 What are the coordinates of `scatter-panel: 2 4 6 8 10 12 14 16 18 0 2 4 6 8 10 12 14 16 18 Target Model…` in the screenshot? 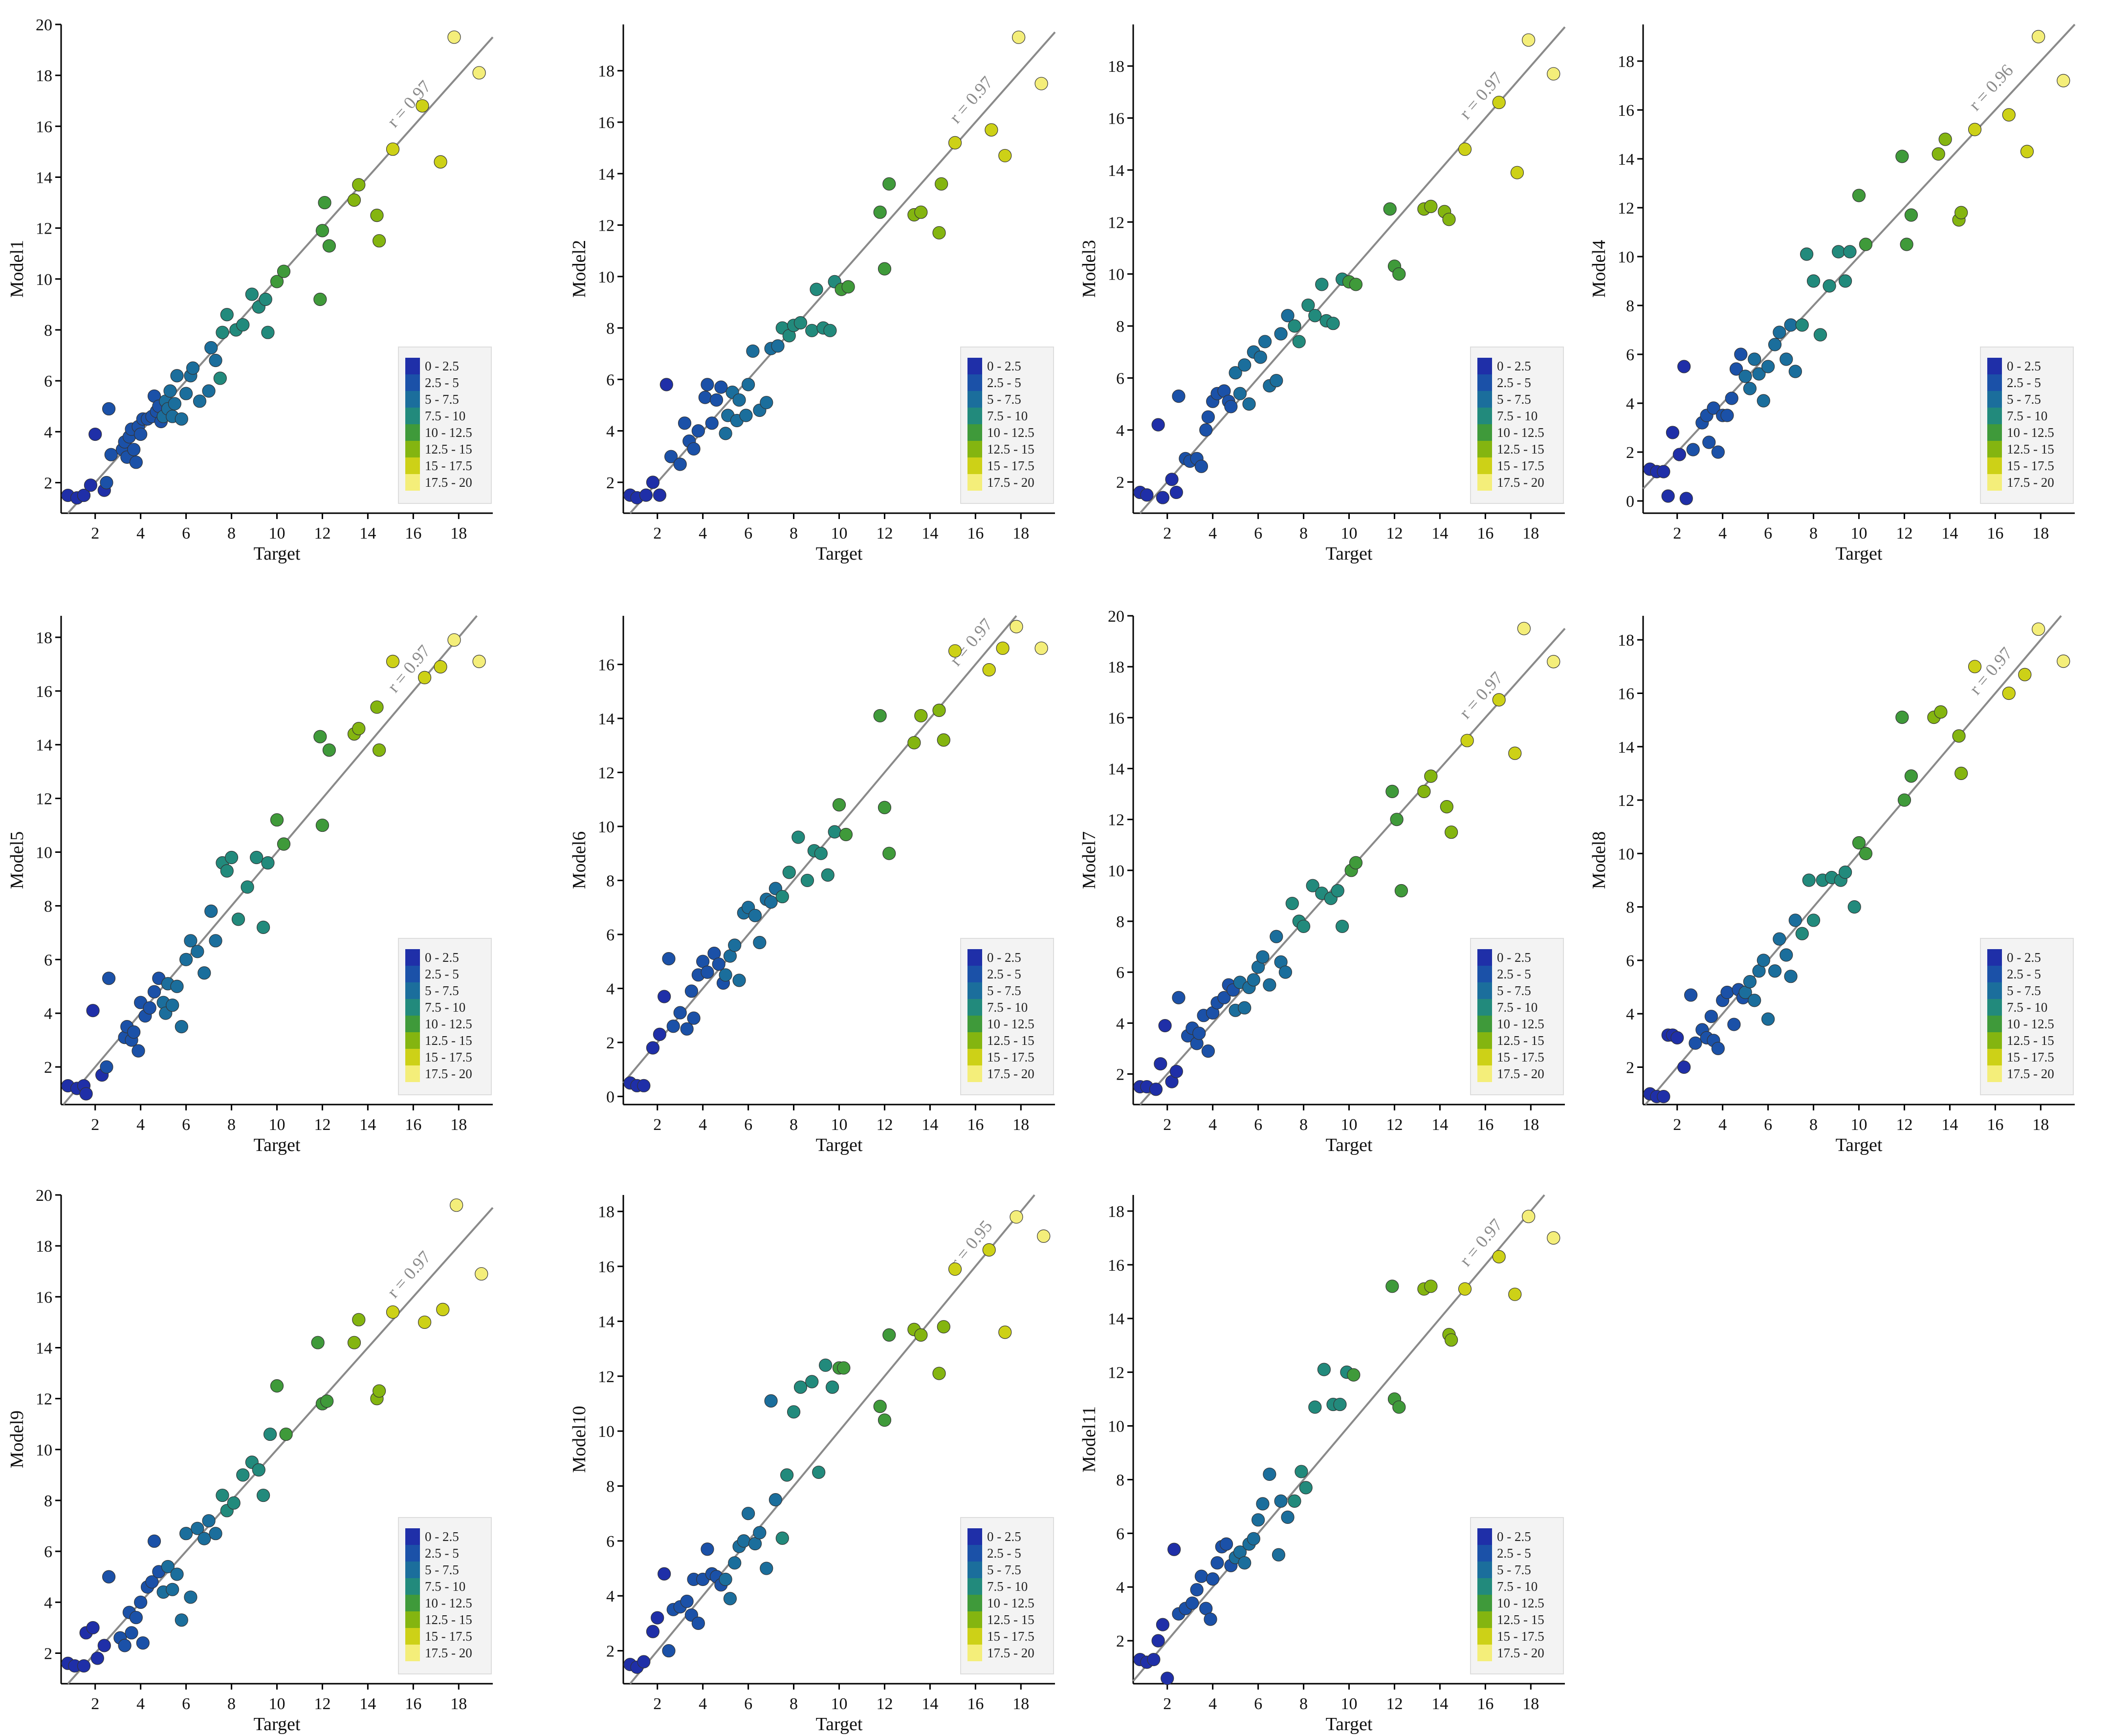 It's located at (1833, 293).